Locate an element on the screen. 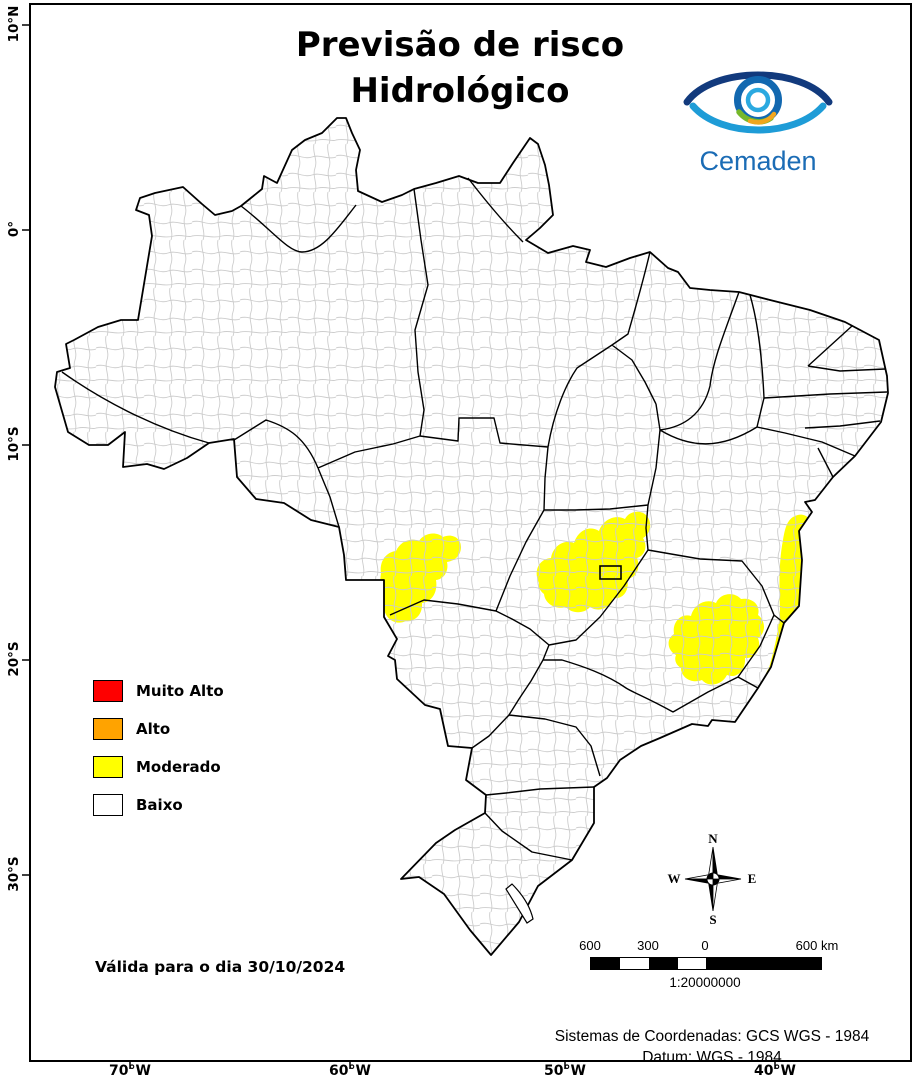 The width and height of the screenshot is (916, 1080). validity-note: Válida para o dia 30/10/2024 is located at coordinates (220, 967).